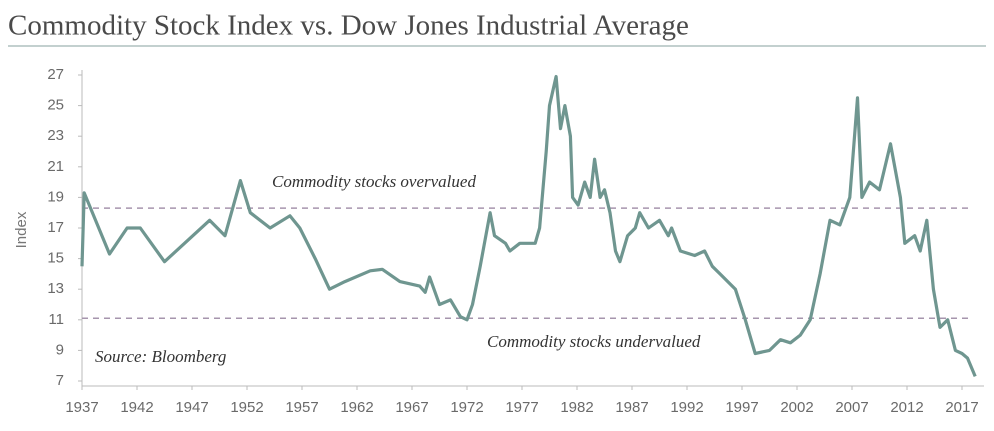 The image size is (994, 431). Describe the element at coordinates (55, 288) in the screenshot. I see `y-tick-label: 13` at that location.